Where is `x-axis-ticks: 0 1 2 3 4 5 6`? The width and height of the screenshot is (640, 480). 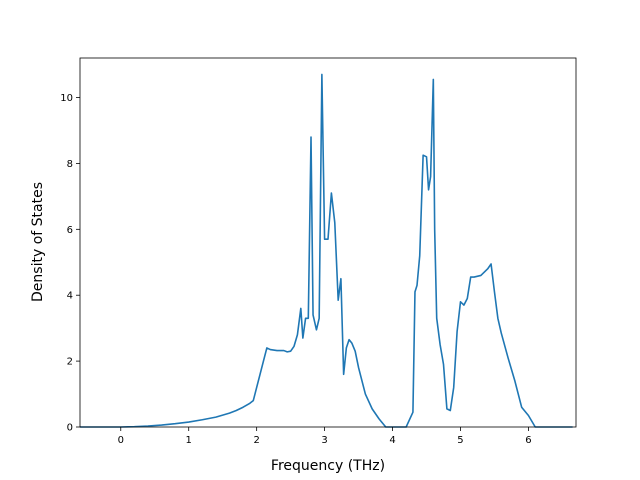
x-axis-ticks: 0 1 2 3 4 5 6 is located at coordinates (325, 436).